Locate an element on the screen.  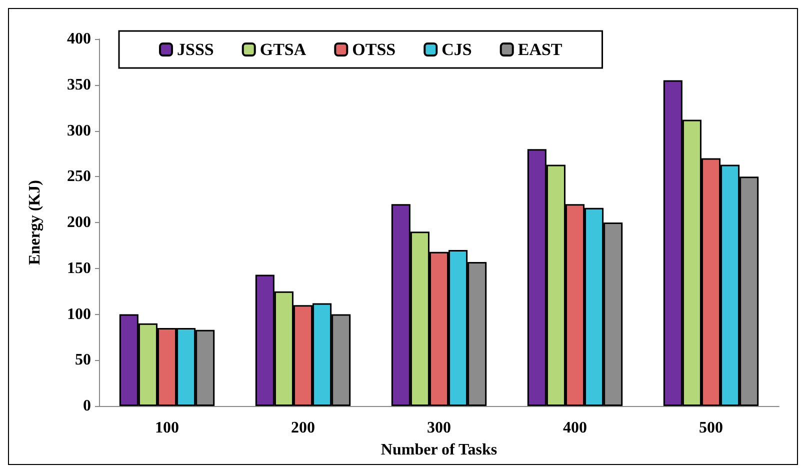
y-tick-label: 0 is located at coordinates (87, 406).